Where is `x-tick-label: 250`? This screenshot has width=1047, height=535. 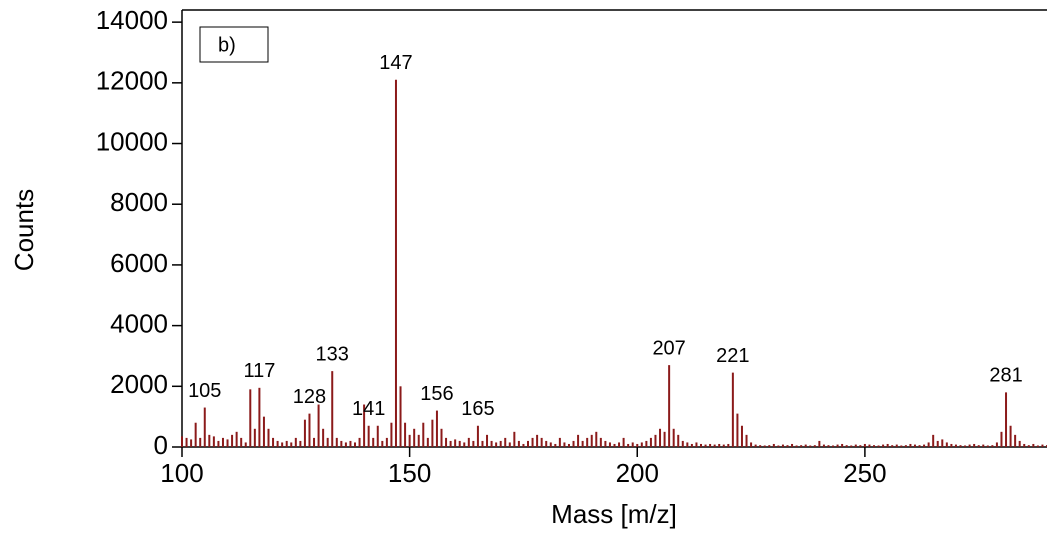
x-tick-label: 250 is located at coordinates (864, 473).